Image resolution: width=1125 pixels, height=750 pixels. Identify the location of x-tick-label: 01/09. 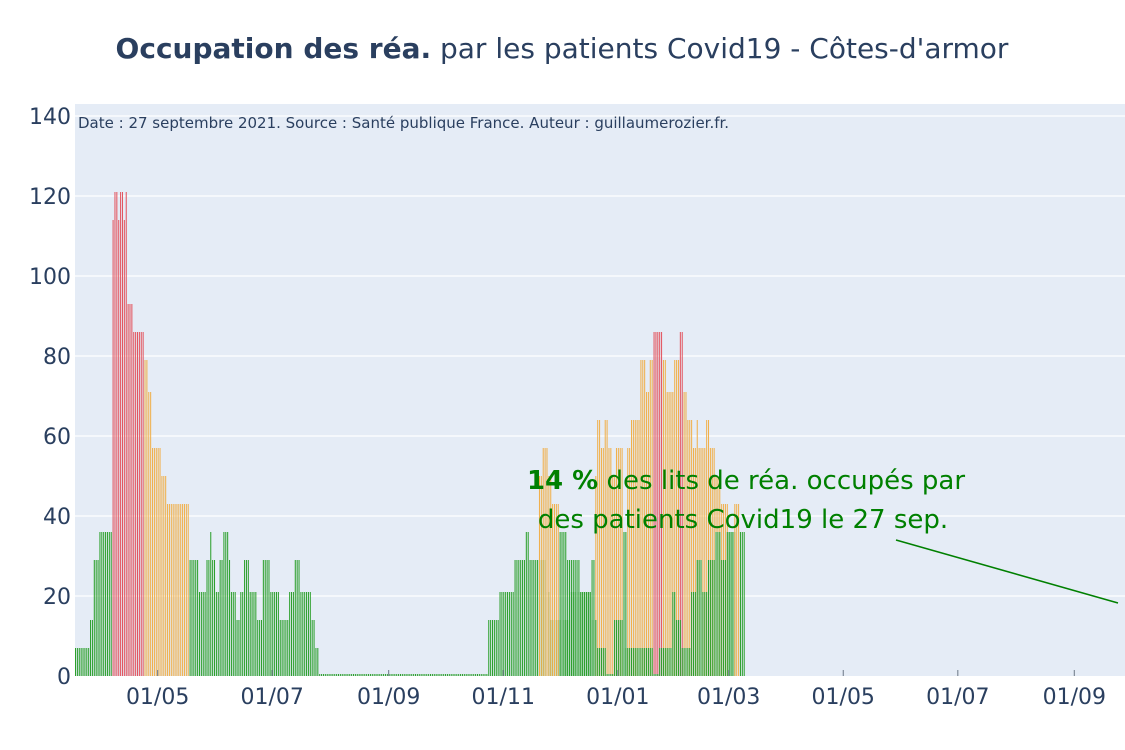
(388, 697).